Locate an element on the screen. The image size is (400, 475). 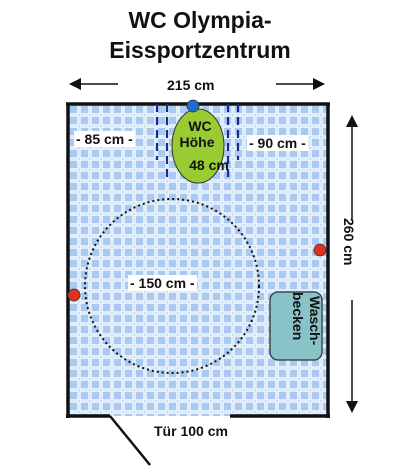
left-clearance-label: - 85 cm - is located at coordinates (104, 139).